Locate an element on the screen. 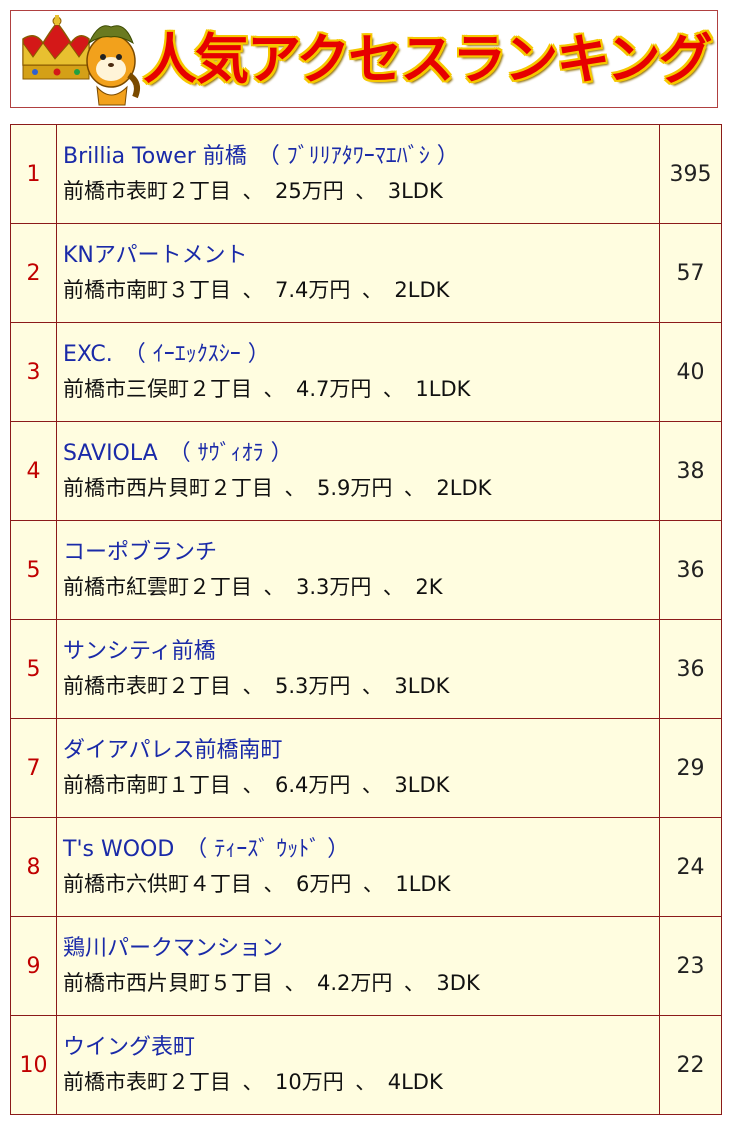  access-count: 38 is located at coordinates (690, 471).